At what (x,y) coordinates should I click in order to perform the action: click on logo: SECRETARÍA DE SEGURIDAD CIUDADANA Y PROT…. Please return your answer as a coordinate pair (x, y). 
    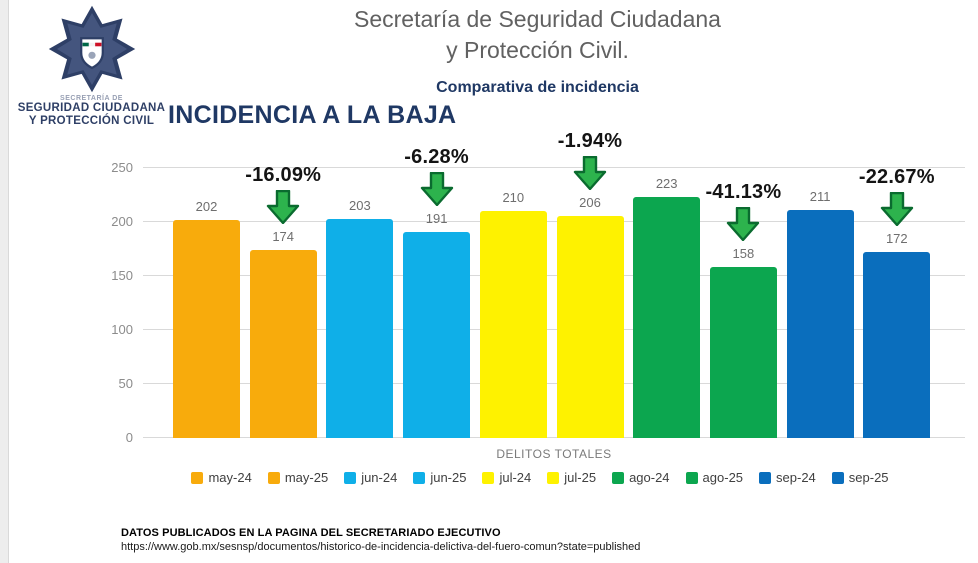
    Looking at the image, I should click on (91, 66).